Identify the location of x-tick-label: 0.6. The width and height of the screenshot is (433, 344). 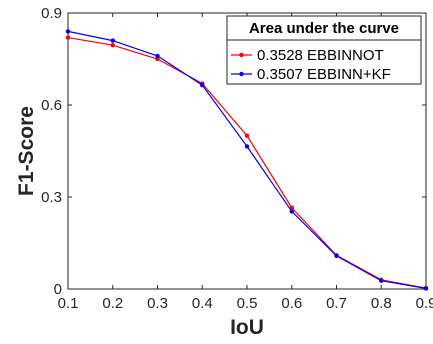
(291, 303).